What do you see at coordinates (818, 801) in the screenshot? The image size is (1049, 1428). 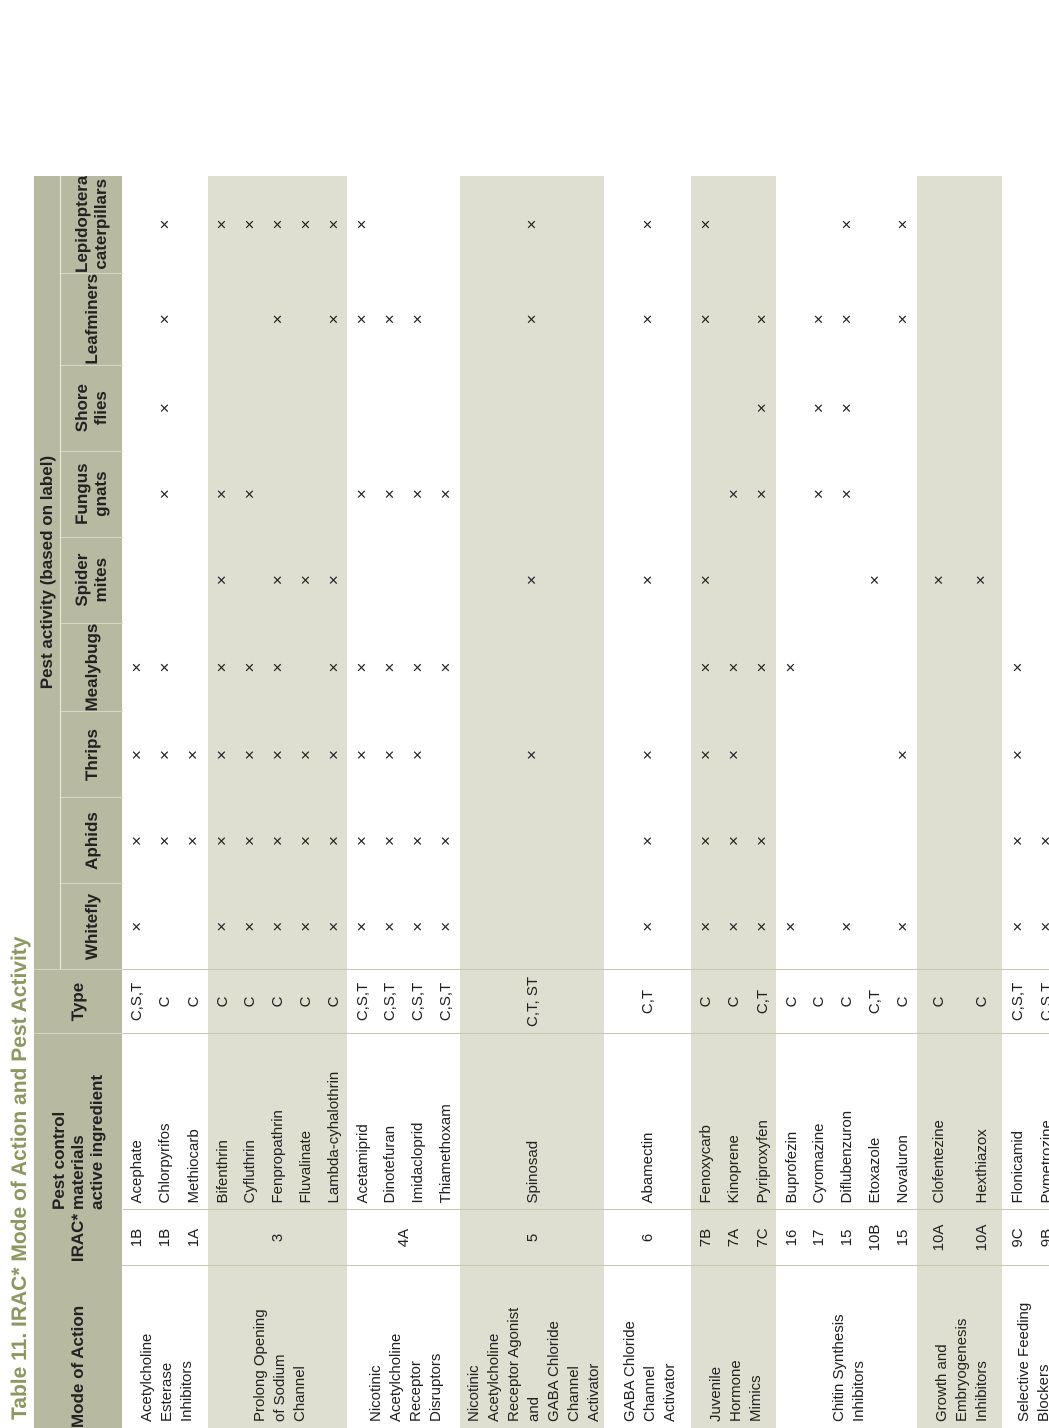 I see `table-row: 17 Cyromazine C × × ×` at bounding box center [818, 801].